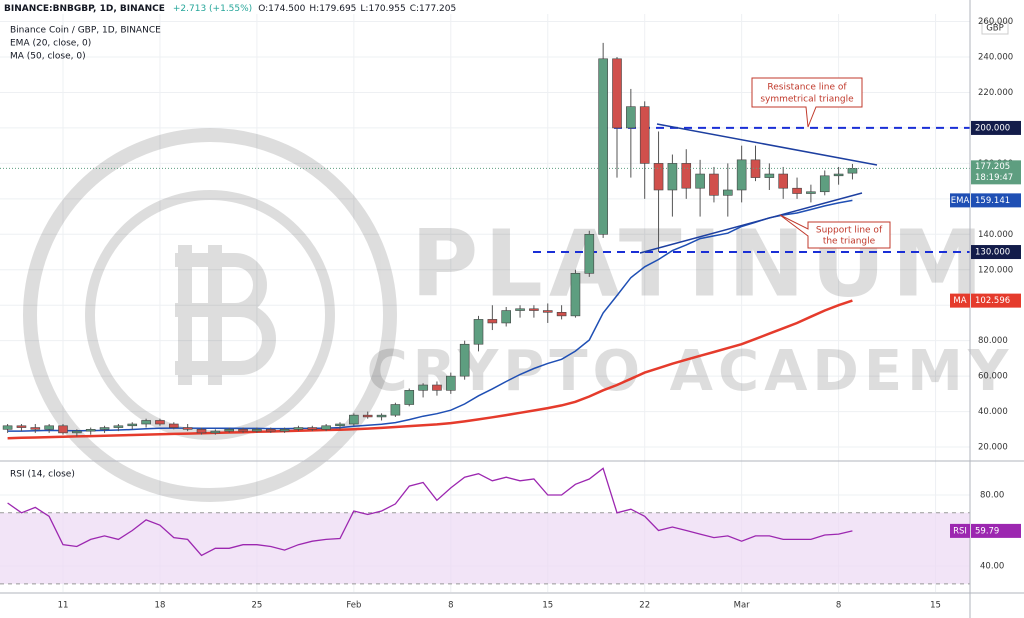 This screenshot has height=618, width=1024. Describe the element at coordinates (935, 606) in the screenshot. I see `x-tick-label: 15` at that location.